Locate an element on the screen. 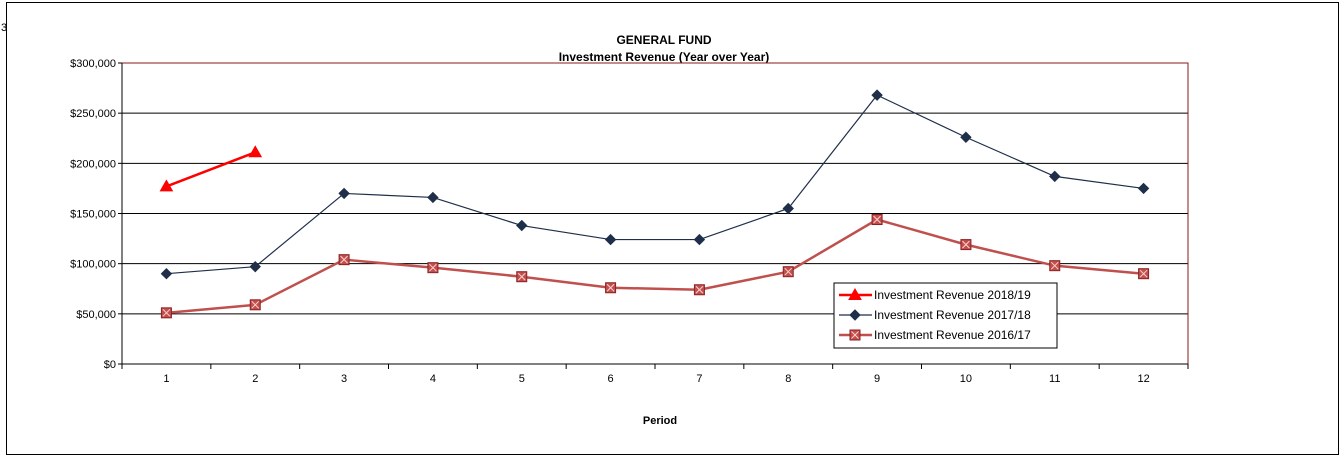  x-tick-label: 1 is located at coordinates (166, 379).